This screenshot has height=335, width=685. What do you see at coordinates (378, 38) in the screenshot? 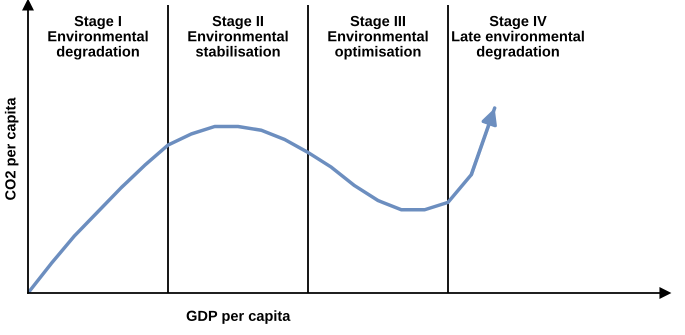
I see `text: Stage III Environmental optimisation` at bounding box center [378, 38].